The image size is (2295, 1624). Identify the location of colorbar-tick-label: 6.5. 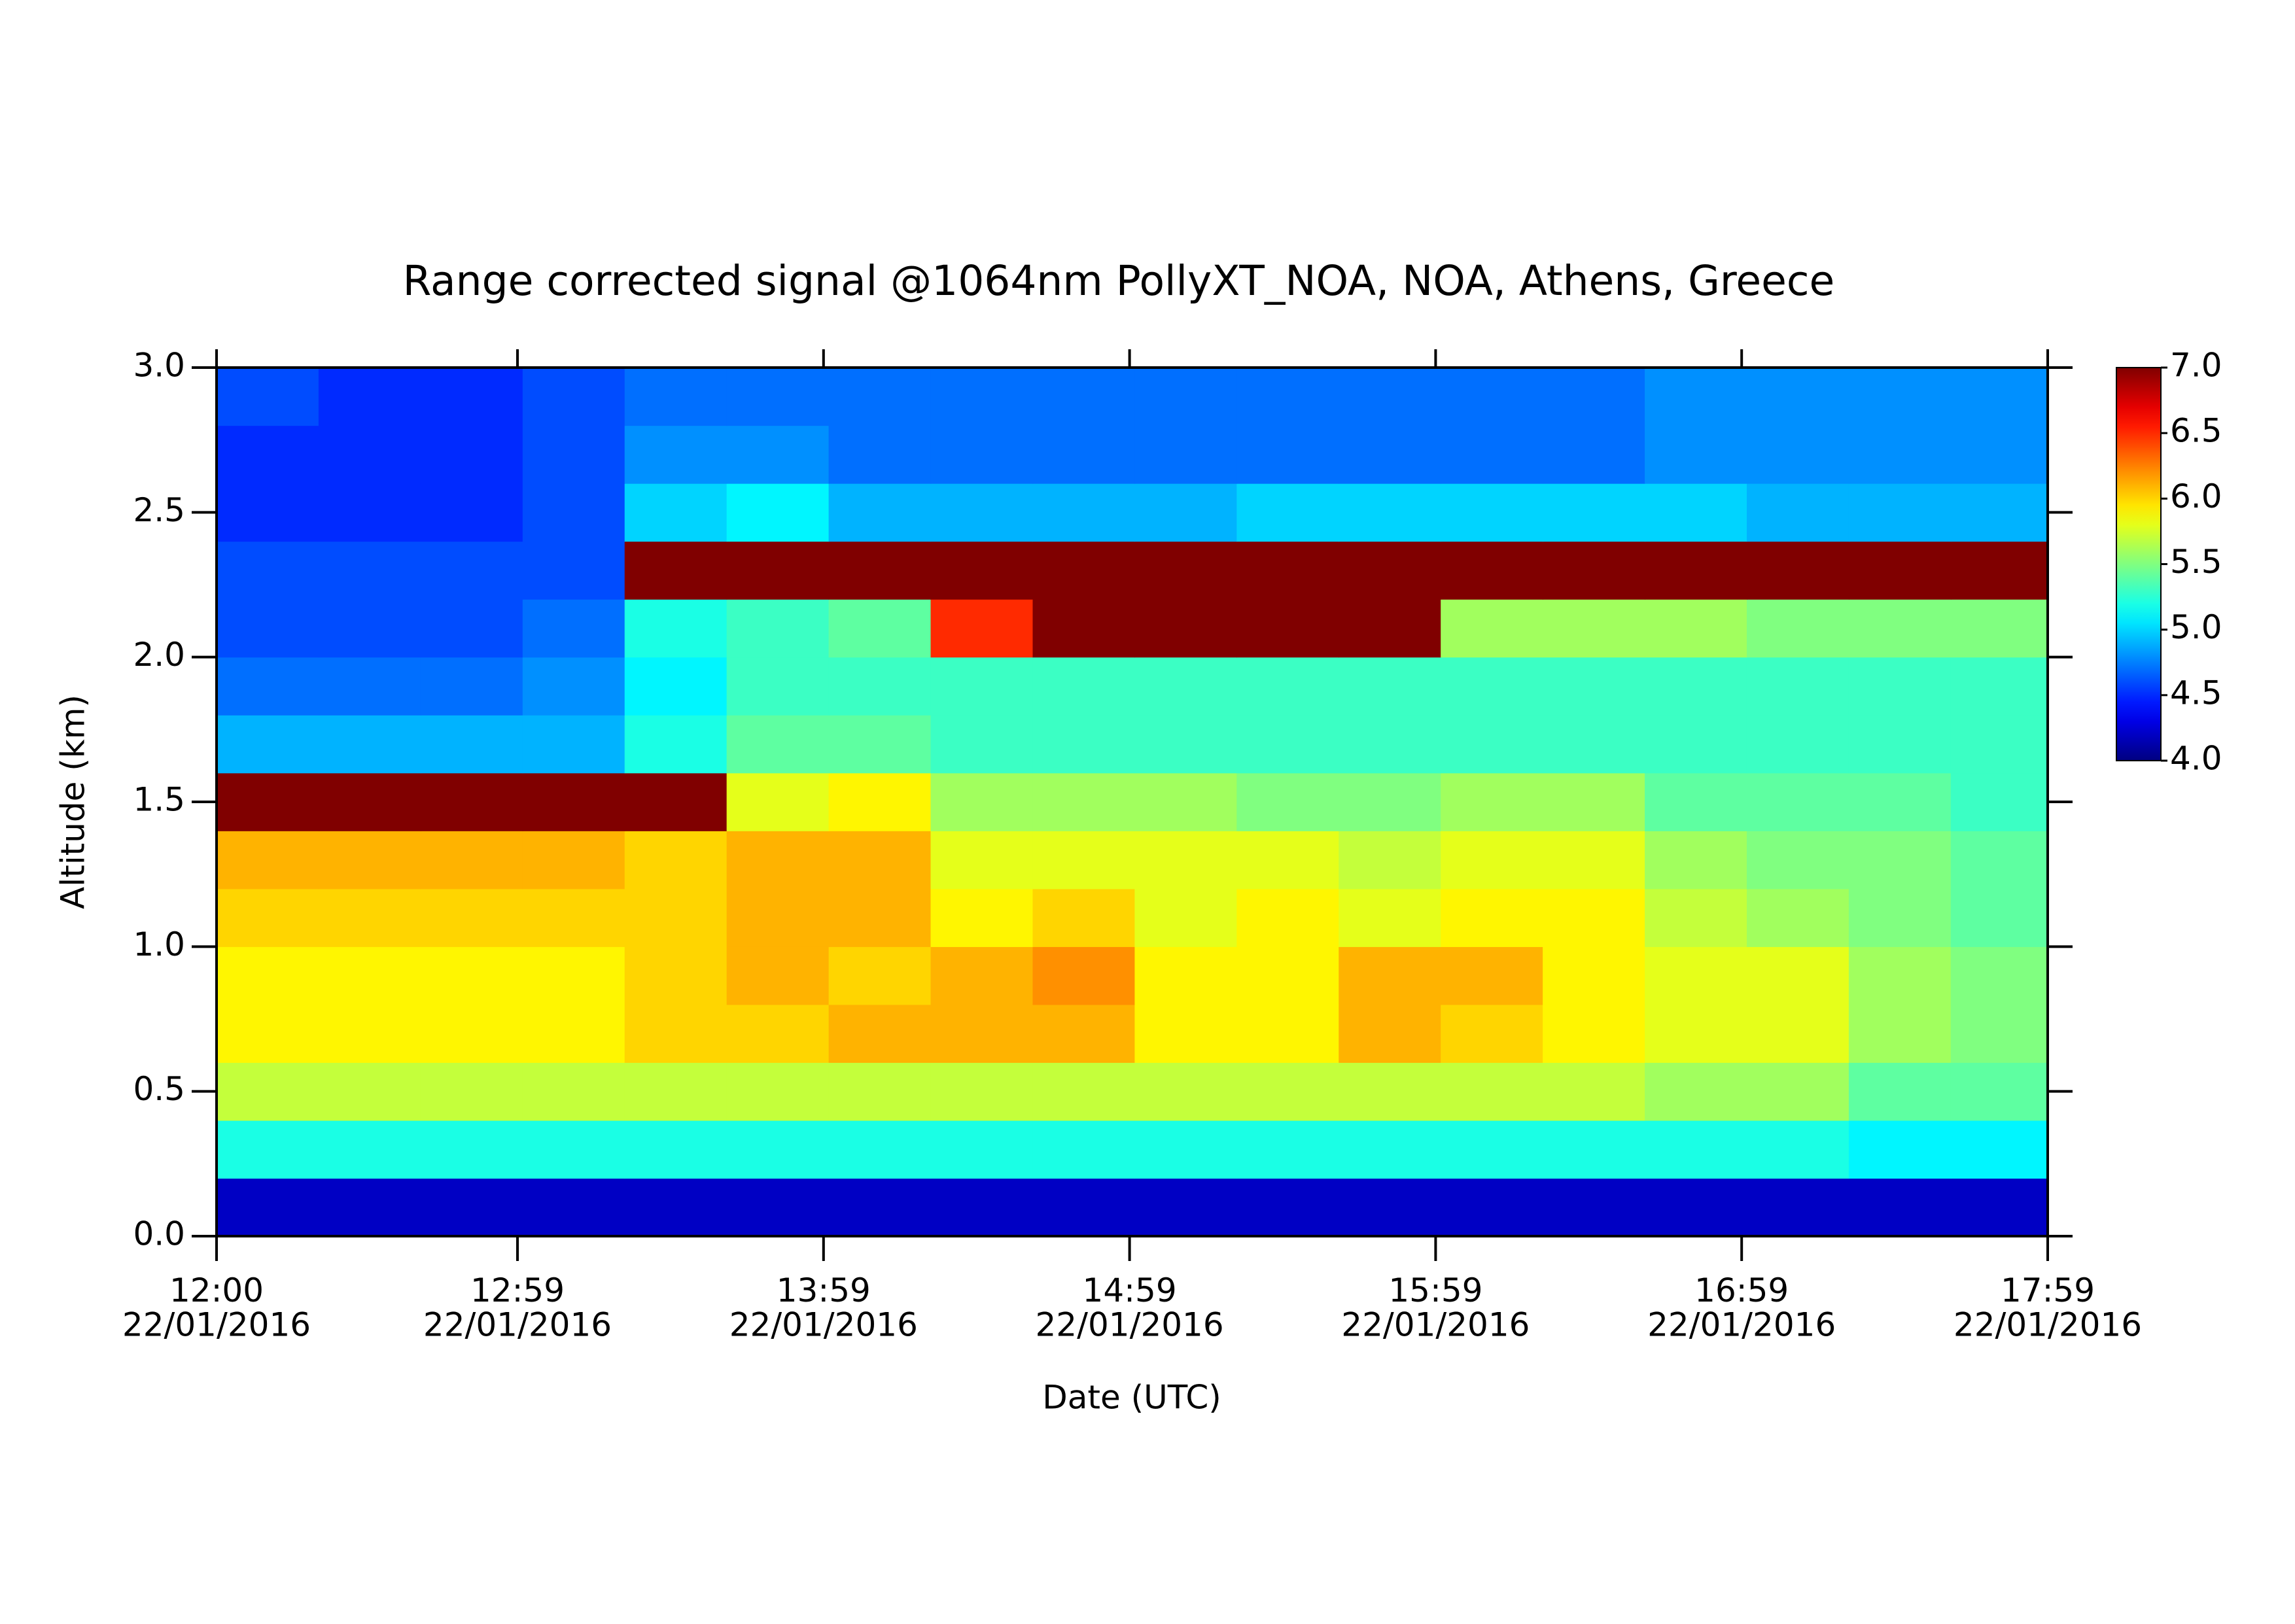
(2196, 431).